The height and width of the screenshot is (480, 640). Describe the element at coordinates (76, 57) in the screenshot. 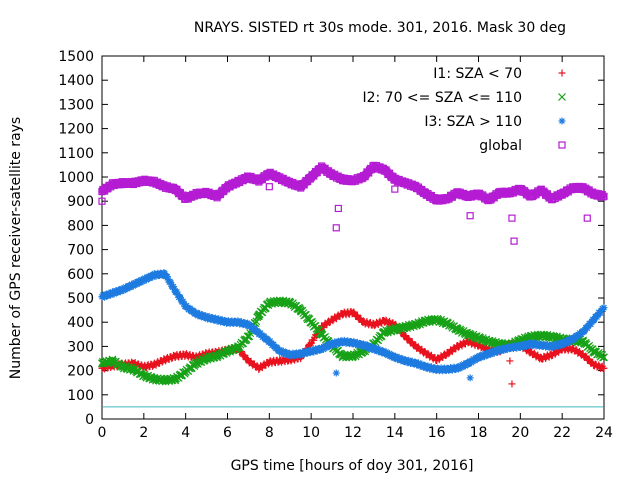

I see `y-tick-label: 1500` at that location.